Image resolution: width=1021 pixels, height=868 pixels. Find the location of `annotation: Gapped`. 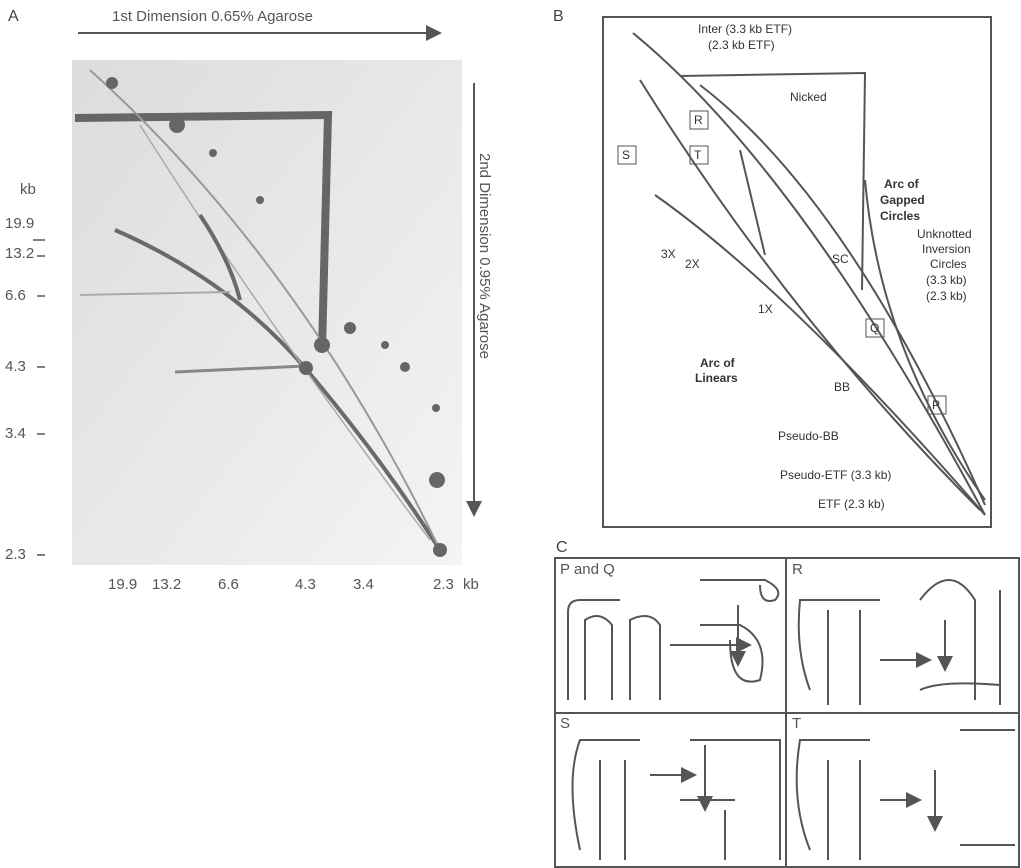

annotation: Gapped is located at coordinates (902, 200).